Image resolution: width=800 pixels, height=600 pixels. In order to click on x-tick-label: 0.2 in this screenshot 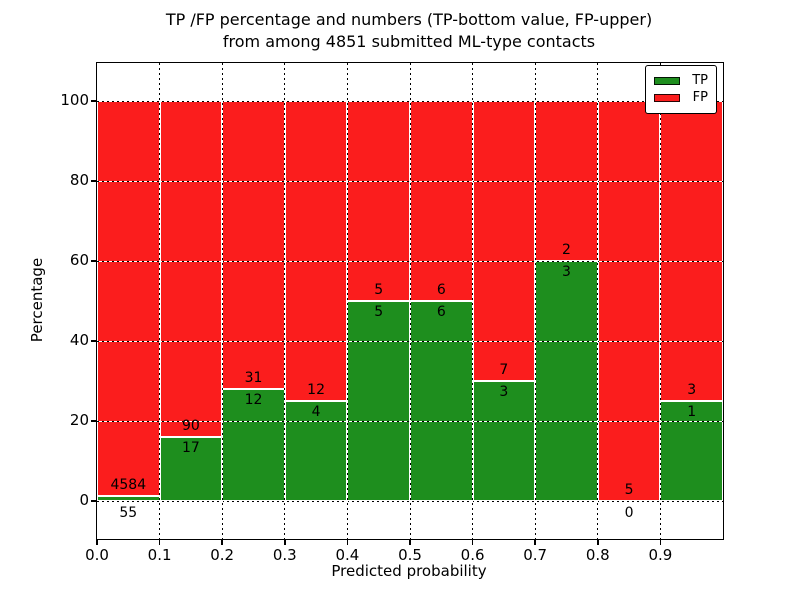, I will do `click(222, 555)`.